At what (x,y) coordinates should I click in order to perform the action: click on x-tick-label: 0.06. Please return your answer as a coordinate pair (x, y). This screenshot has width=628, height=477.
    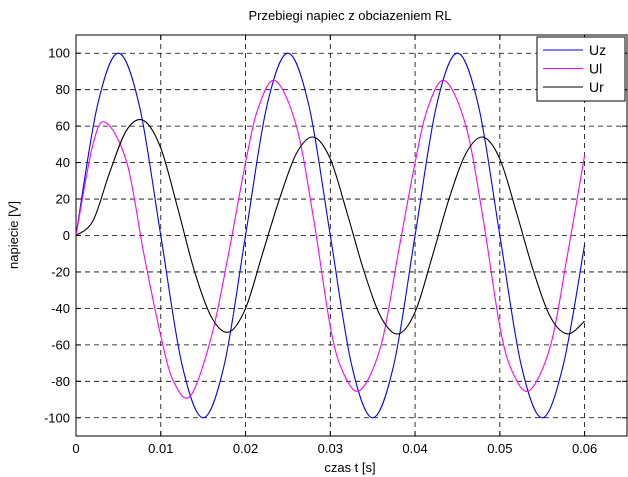
    Looking at the image, I should click on (584, 448).